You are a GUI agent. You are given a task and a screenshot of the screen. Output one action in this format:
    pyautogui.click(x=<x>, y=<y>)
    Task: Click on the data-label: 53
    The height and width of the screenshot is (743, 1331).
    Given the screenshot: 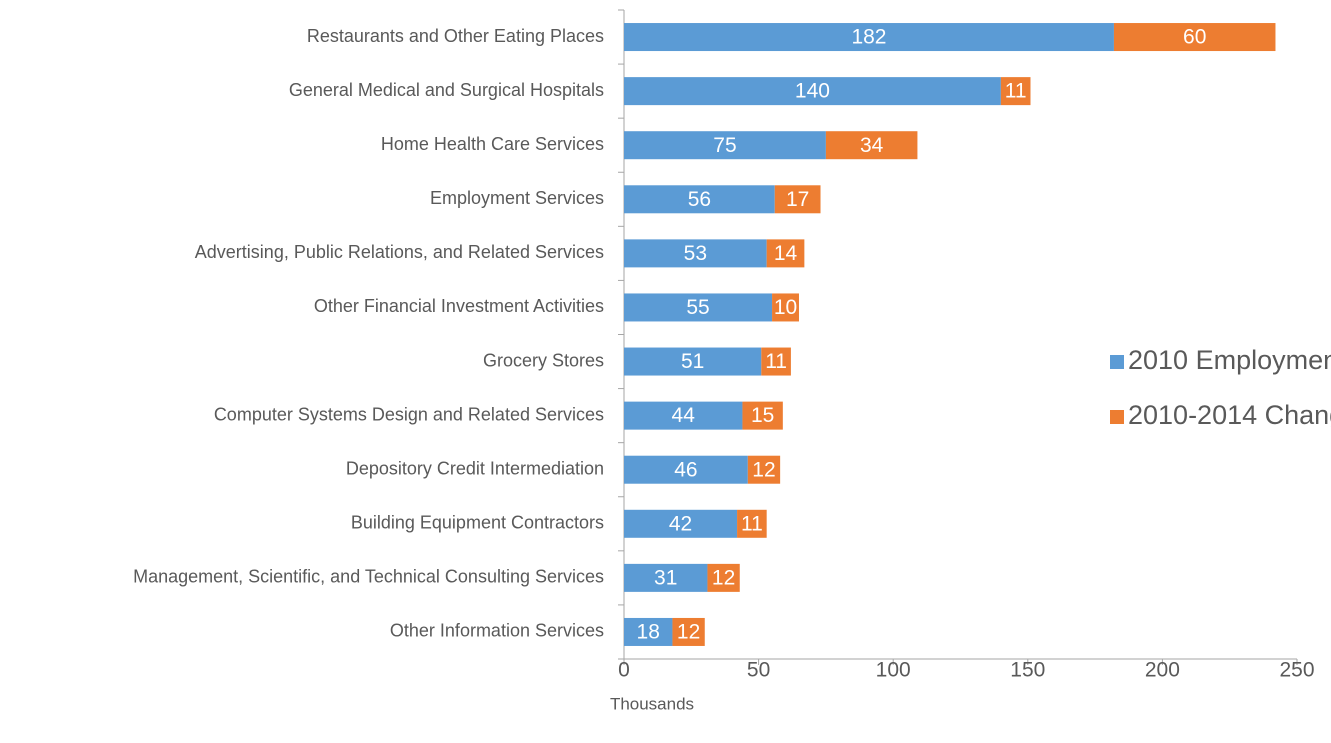 What is the action you would take?
    pyautogui.click(x=695, y=253)
    